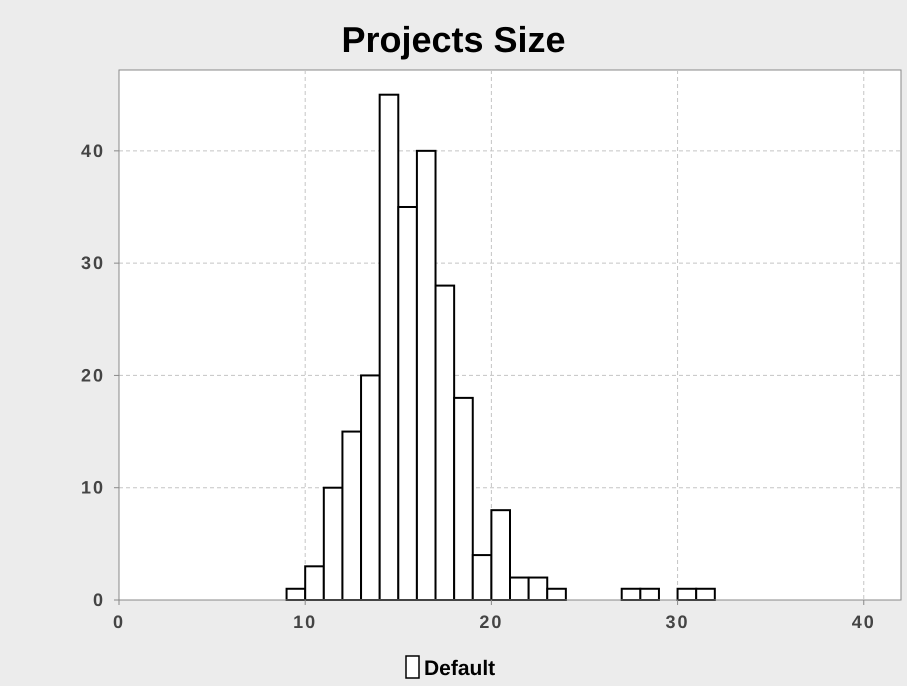 The height and width of the screenshot is (686, 907). What do you see at coordinates (678, 622) in the screenshot?
I see `x-tick-label: 30` at bounding box center [678, 622].